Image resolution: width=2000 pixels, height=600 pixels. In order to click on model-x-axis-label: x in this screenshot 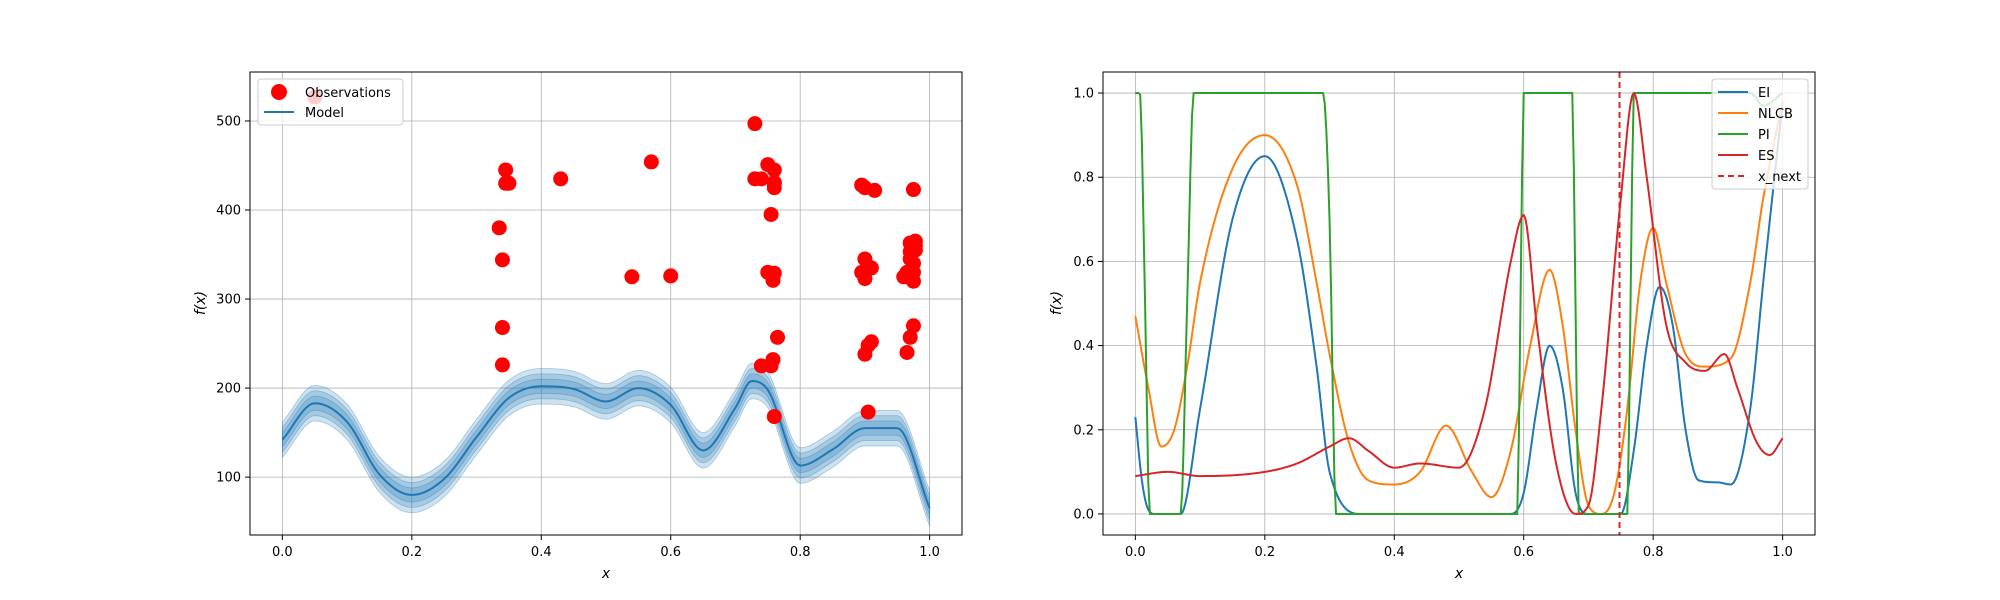, I will do `click(606, 574)`.